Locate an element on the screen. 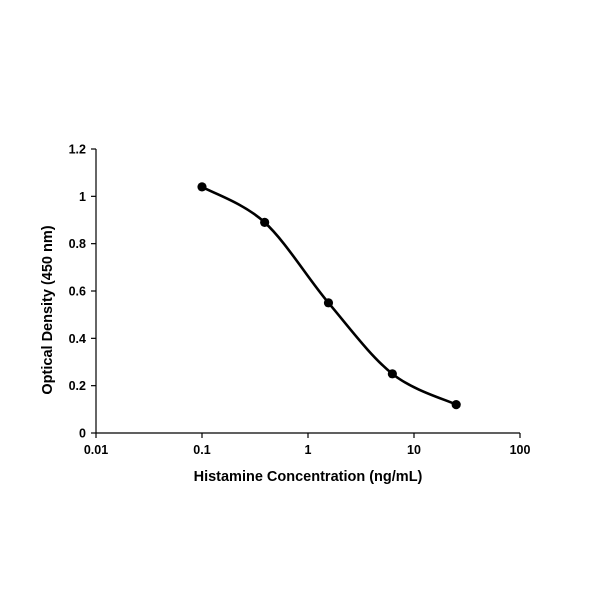 This screenshot has width=600, height=600. x-tick-label: 0.01 is located at coordinates (96, 450).